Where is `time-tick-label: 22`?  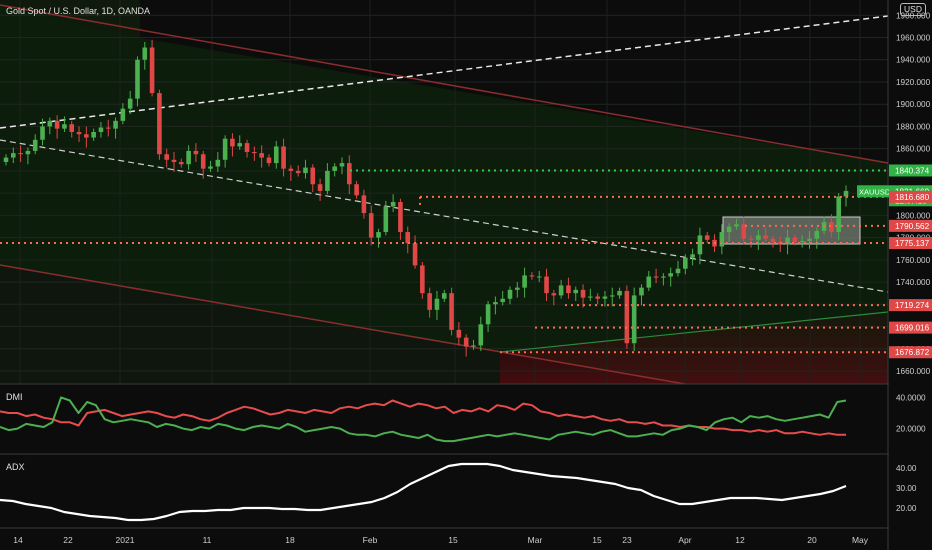
time-tick-label: 22 is located at coordinates (68, 540).